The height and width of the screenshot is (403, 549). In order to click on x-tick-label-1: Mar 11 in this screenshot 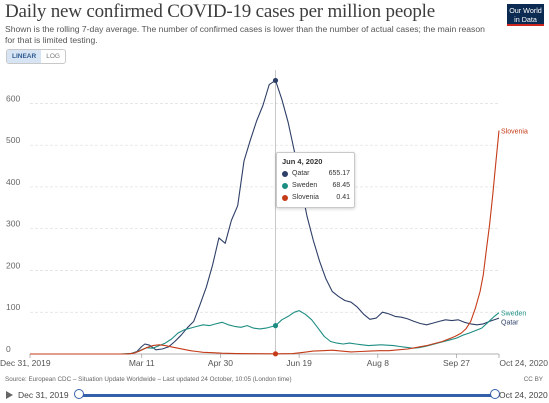, I will do `click(142, 363)`.